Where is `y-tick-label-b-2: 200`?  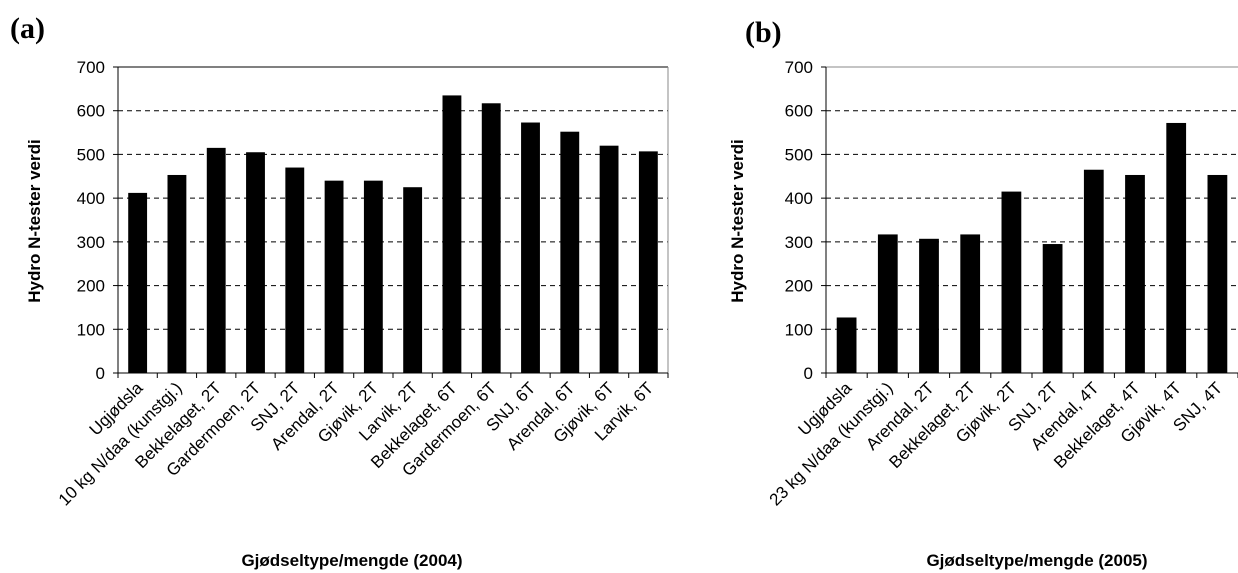 y-tick-label-b-2: 200 is located at coordinates (799, 286).